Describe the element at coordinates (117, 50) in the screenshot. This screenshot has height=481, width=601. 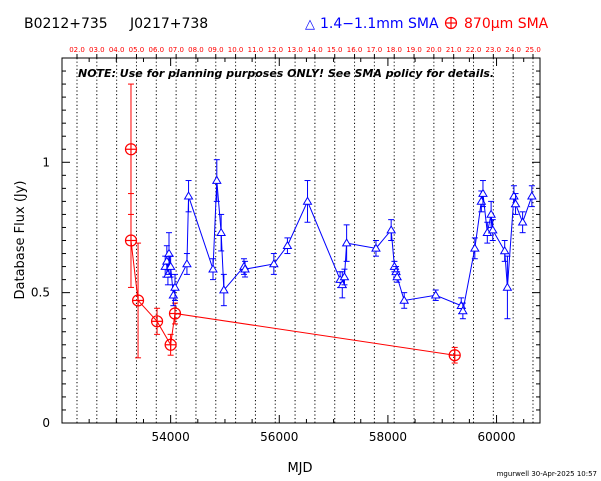
I see `top-axis-label: 04.0` at that location.